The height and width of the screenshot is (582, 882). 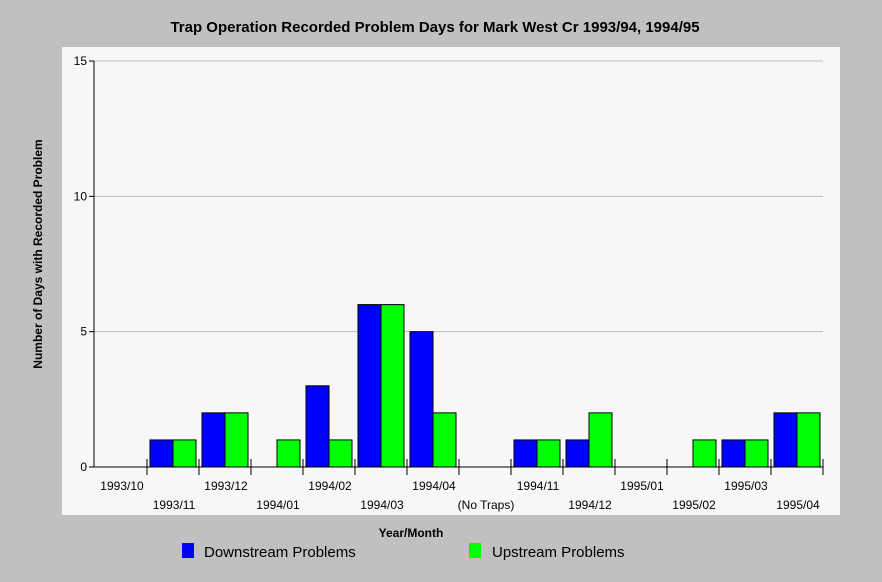 What do you see at coordinates (382, 505) in the screenshot?
I see `x-tick-label: 1994/03` at bounding box center [382, 505].